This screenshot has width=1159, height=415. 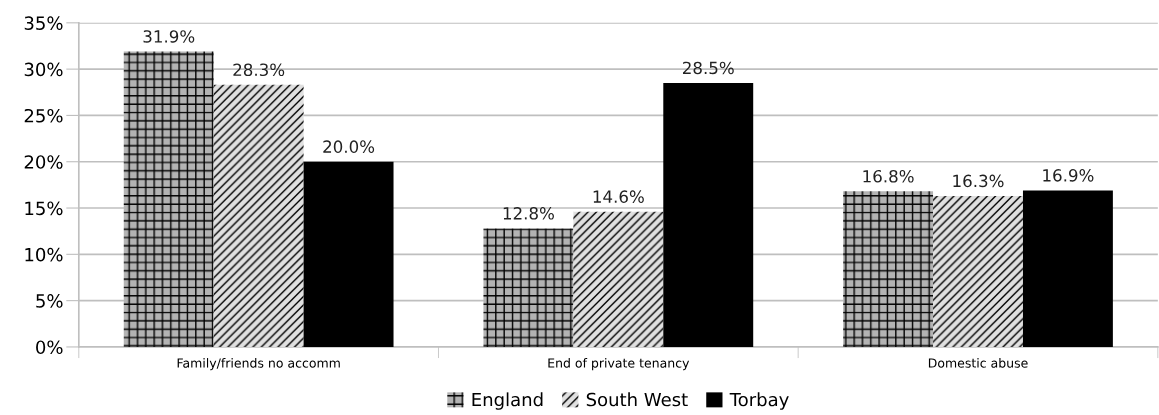 What do you see at coordinates (44, 254) in the screenshot?
I see `y-tick-label: 10%` at bounding box center [44, 254].